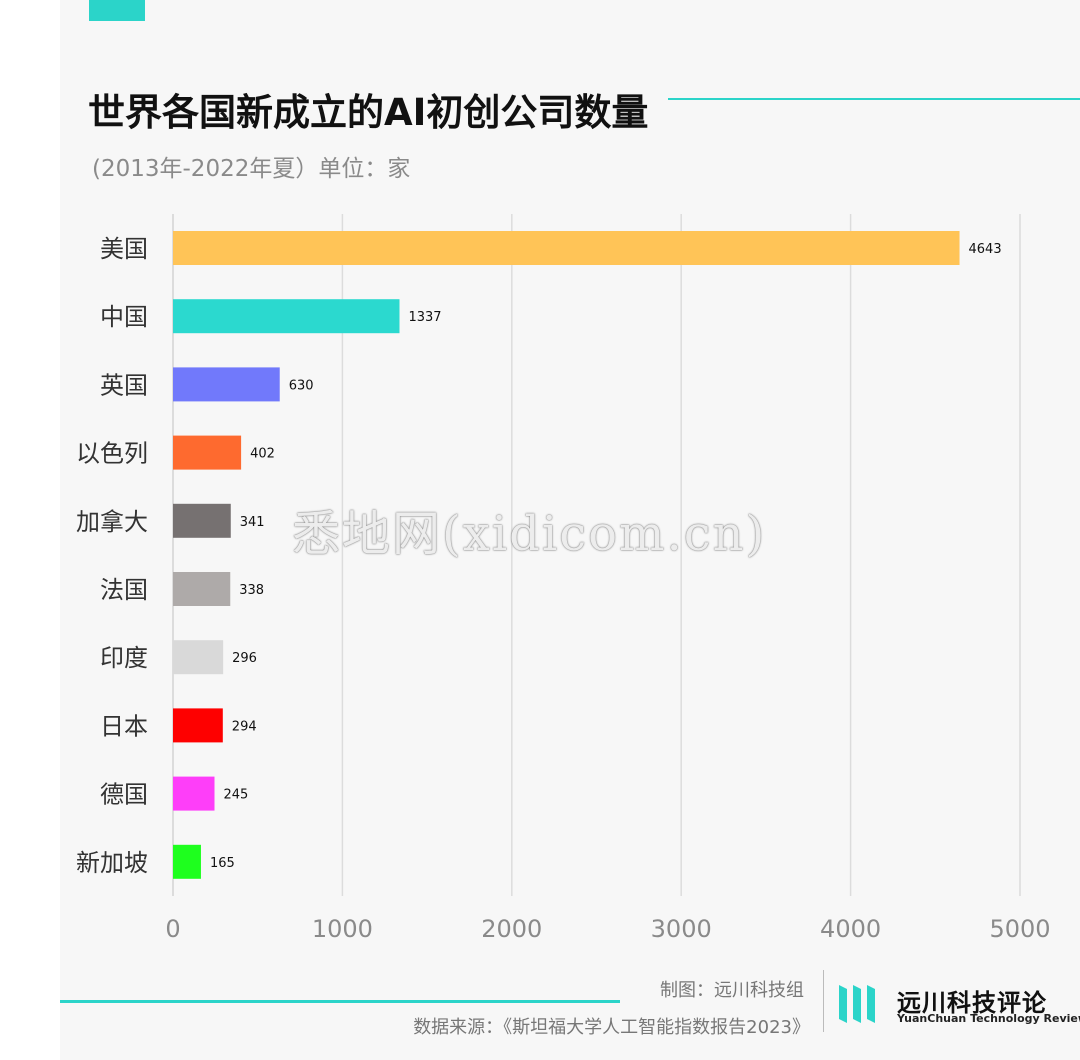  I want to click on category-label: 新加坡, so click(112, 863).